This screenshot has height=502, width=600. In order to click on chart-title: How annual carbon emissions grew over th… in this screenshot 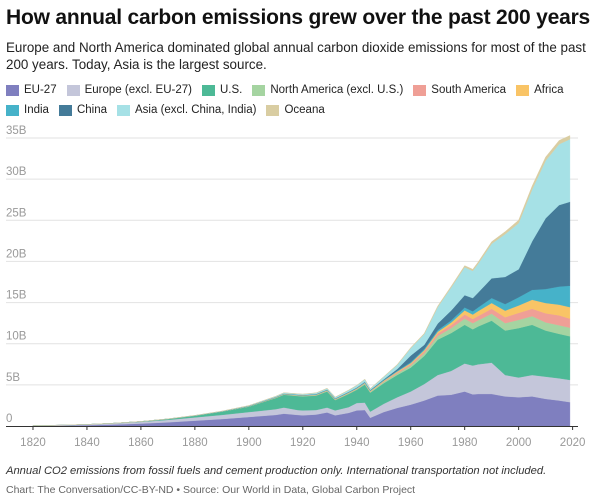, I will do `click(298, 17)`.